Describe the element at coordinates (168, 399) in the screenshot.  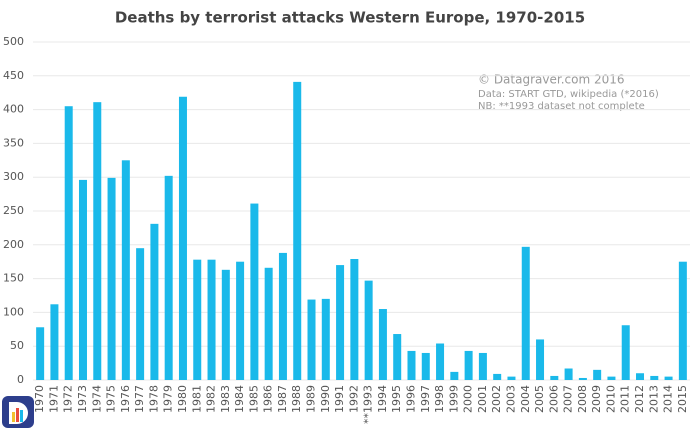
I see `x-tick-label: 1979` at that location.